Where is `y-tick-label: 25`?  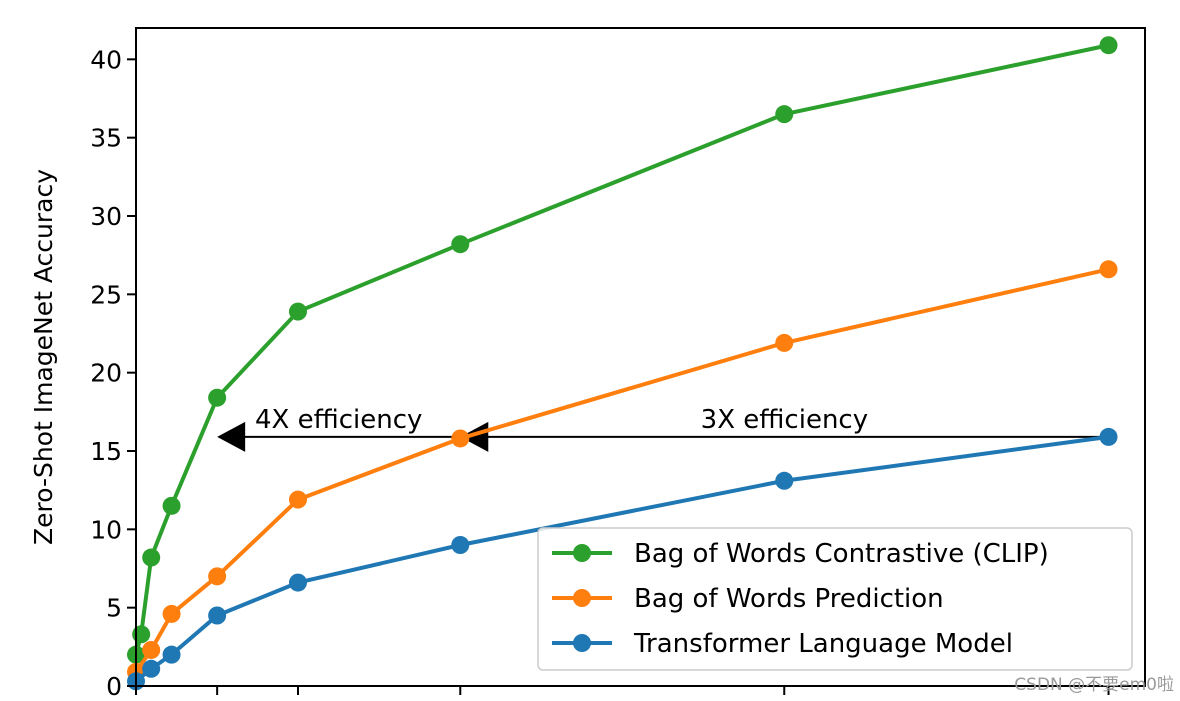
y-tick-label: 25 is located at coordinates (106, 294).